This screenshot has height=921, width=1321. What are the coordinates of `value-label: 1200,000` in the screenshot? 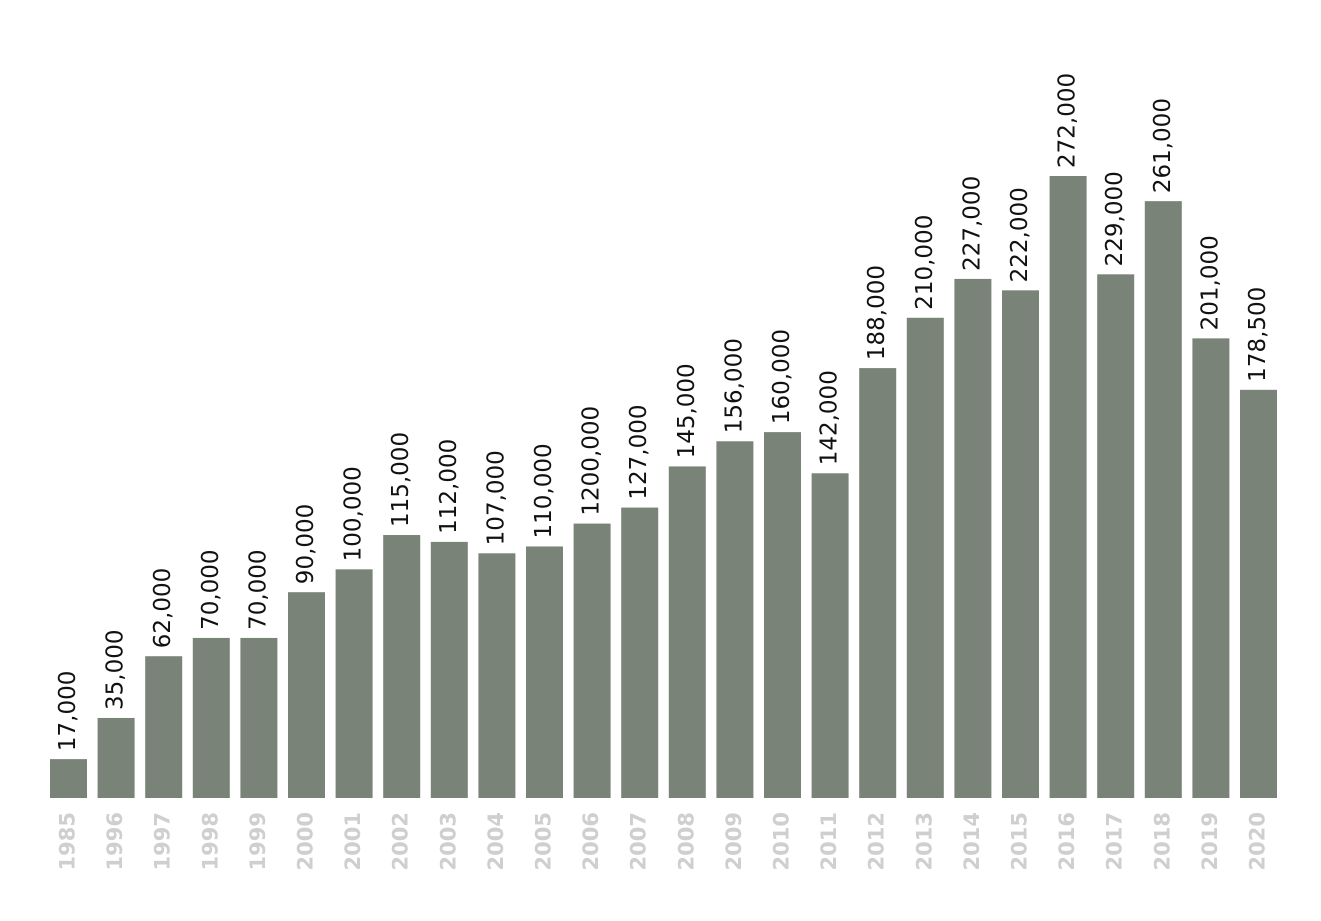 It's located at (592, 461).